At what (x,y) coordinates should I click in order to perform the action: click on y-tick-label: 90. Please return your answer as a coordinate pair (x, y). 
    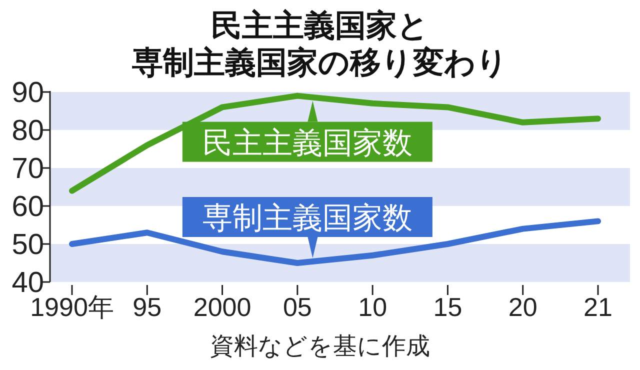
    Looking at the image, I should click on (28, 93).